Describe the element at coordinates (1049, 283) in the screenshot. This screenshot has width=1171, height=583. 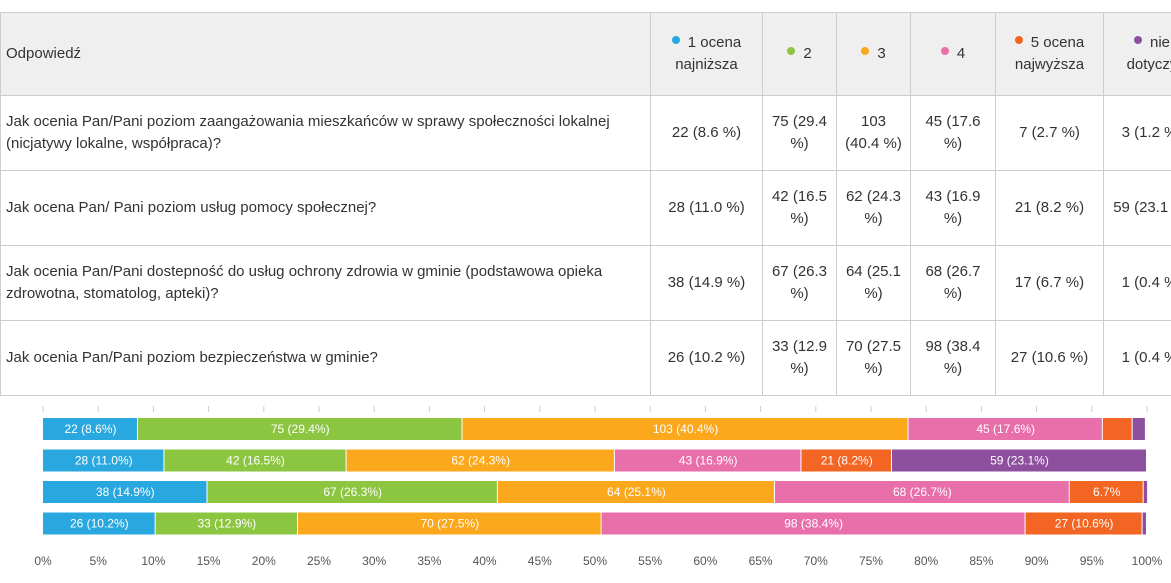
I see `answer-cell: 17 (6.7 %)` at that location.